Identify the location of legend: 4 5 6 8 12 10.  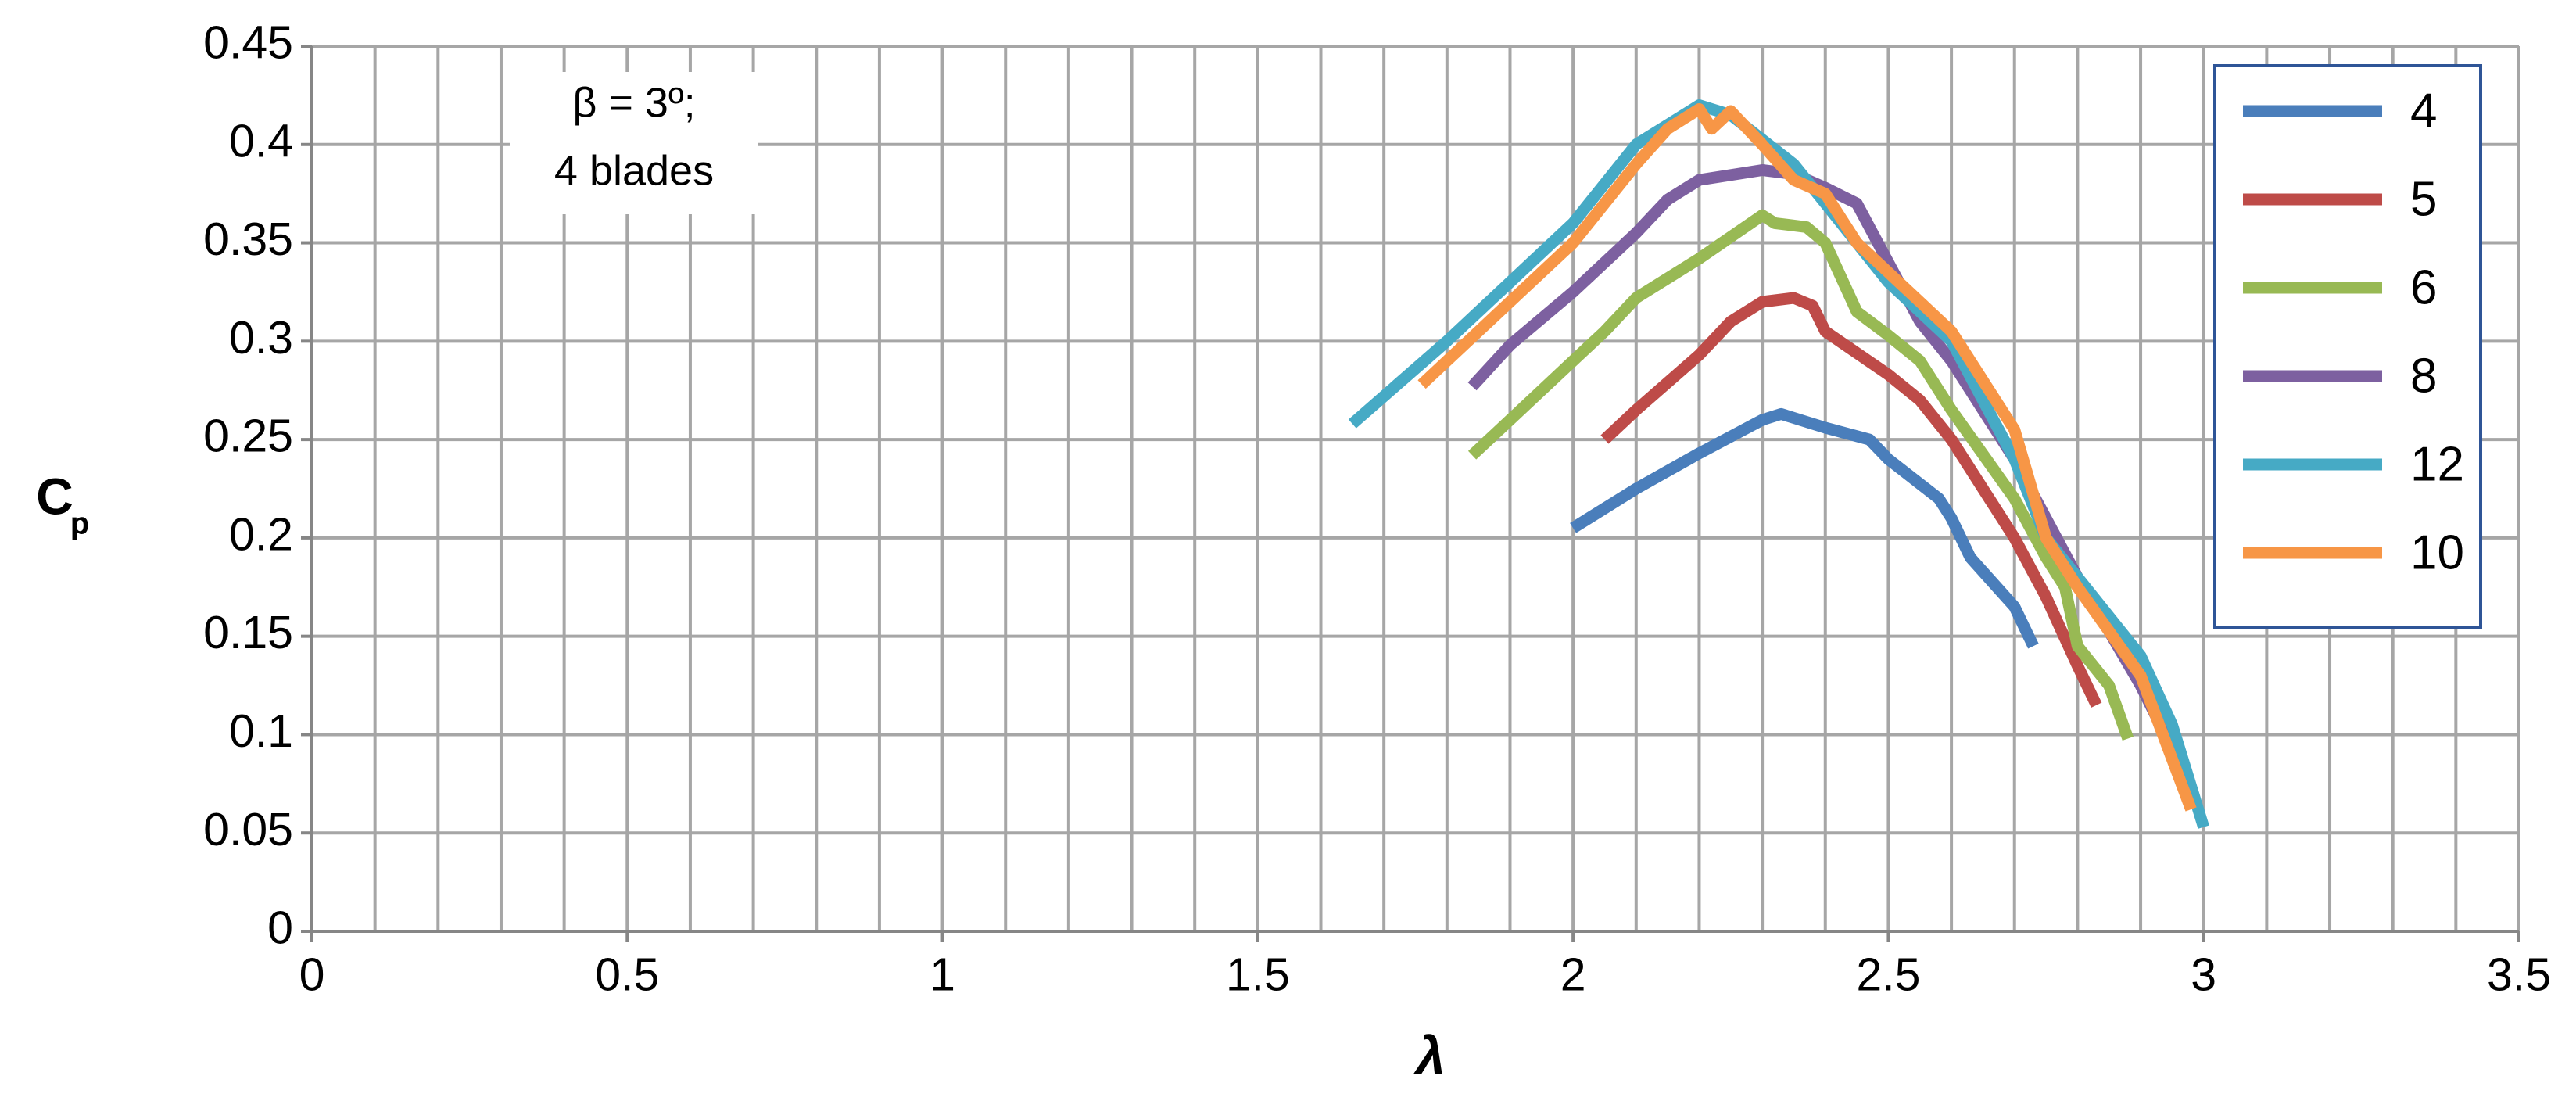
(2347, 346).